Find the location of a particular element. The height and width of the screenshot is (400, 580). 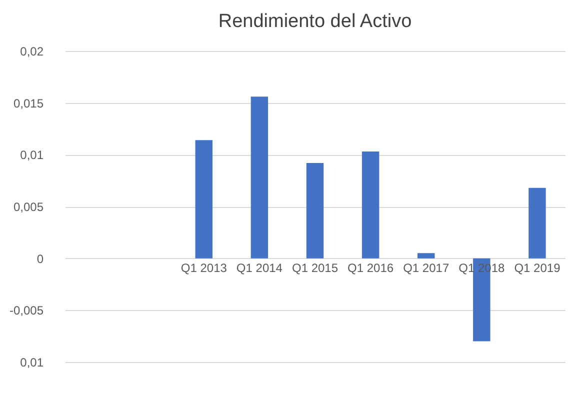

x-tick-label: Q1 2017 is located at coordinates (426, 267).